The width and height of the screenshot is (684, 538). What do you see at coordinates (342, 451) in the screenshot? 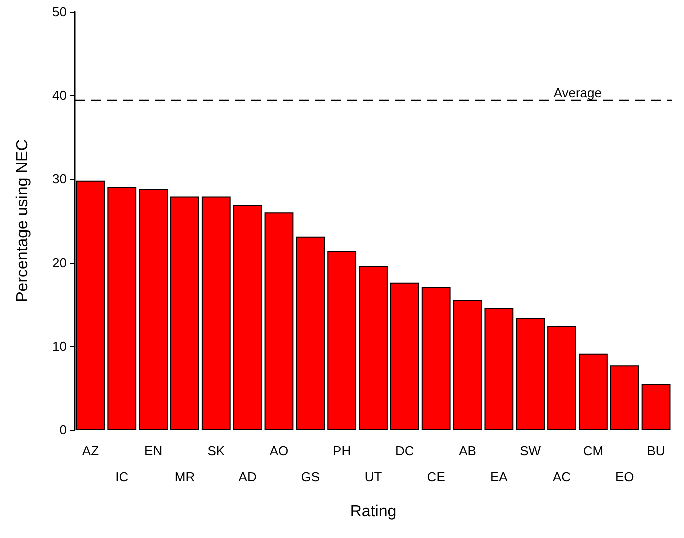
I see `x-tick-label: PH` at bounding box center [342, 451].